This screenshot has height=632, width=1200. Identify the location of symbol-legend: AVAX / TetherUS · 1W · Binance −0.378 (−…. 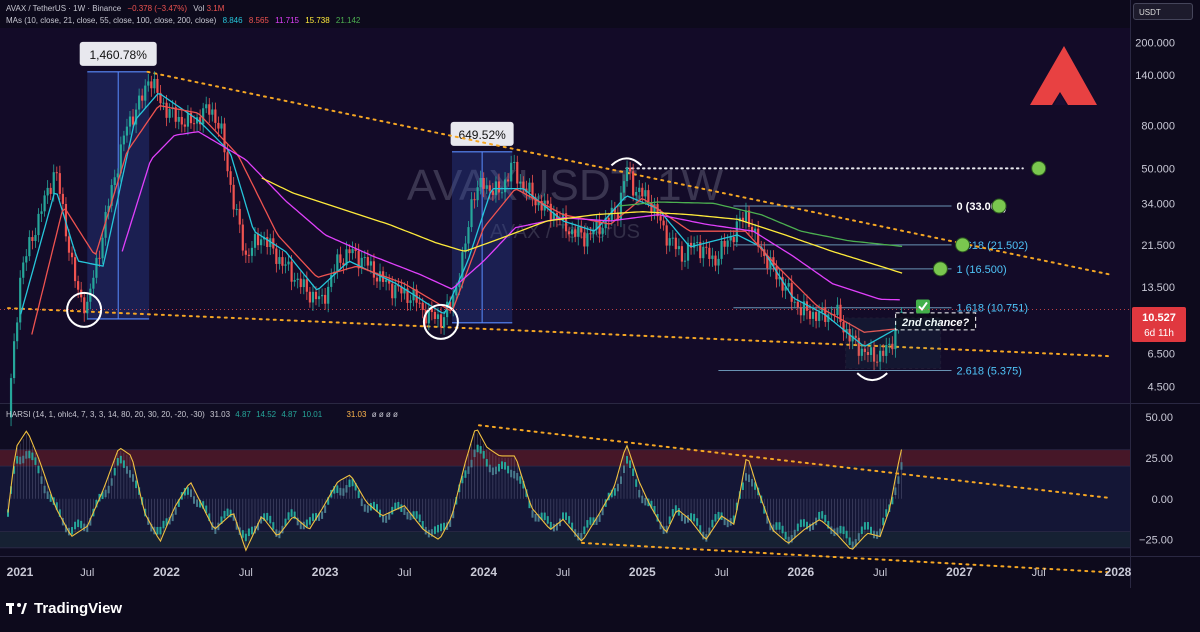
(115, 8).